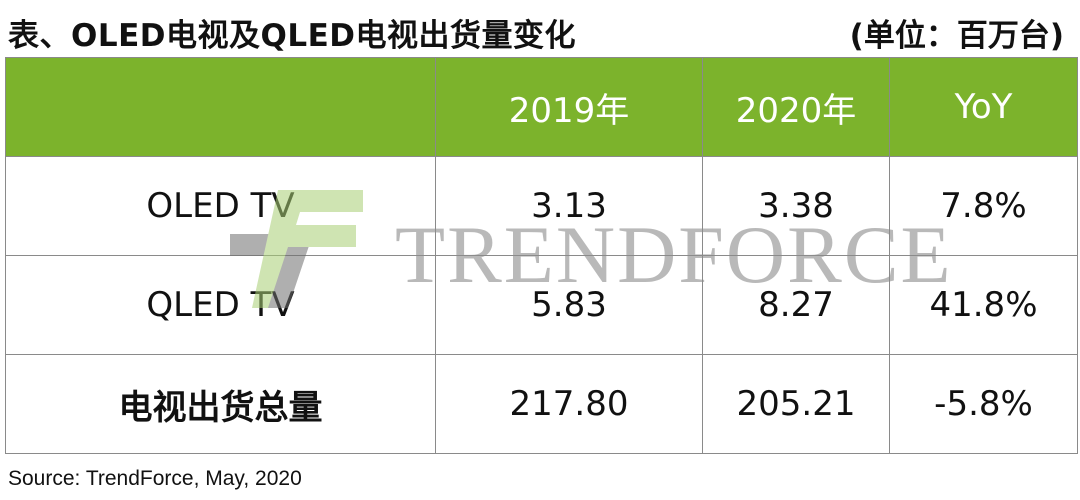 The height and width of the screenshot is (500, 1080). Describe the element at coordinates (220, 206) in the screenshot. I see `row-label-oled: OLED TV` at that location.